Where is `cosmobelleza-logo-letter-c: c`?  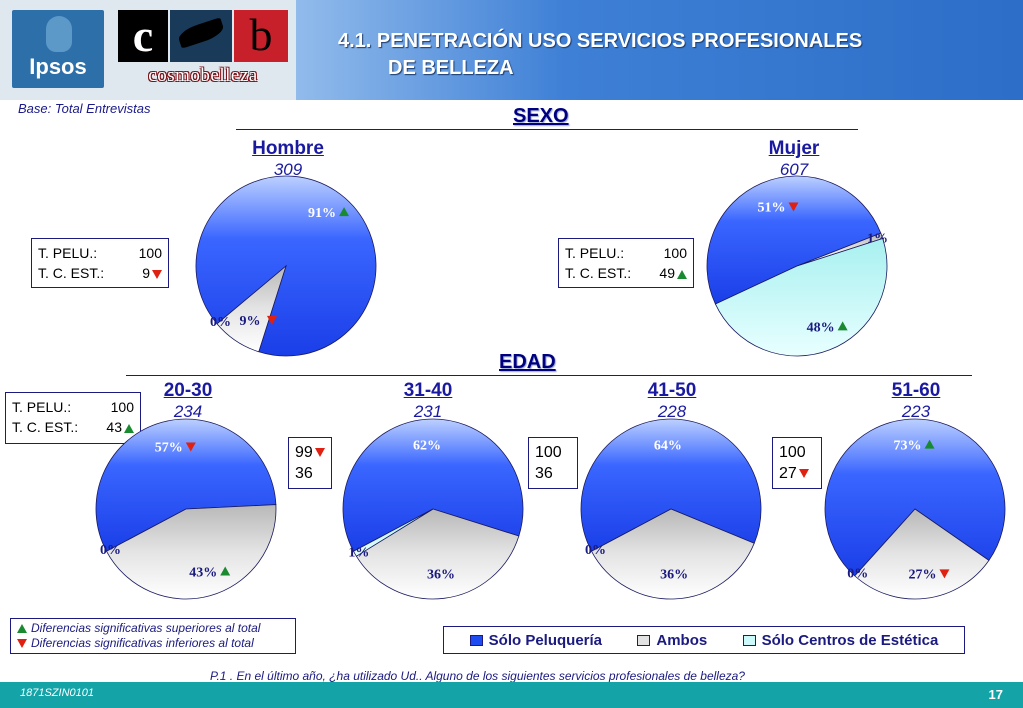
cosmobelleza-logo-letter-c: c is located at coordinates (143, 36).